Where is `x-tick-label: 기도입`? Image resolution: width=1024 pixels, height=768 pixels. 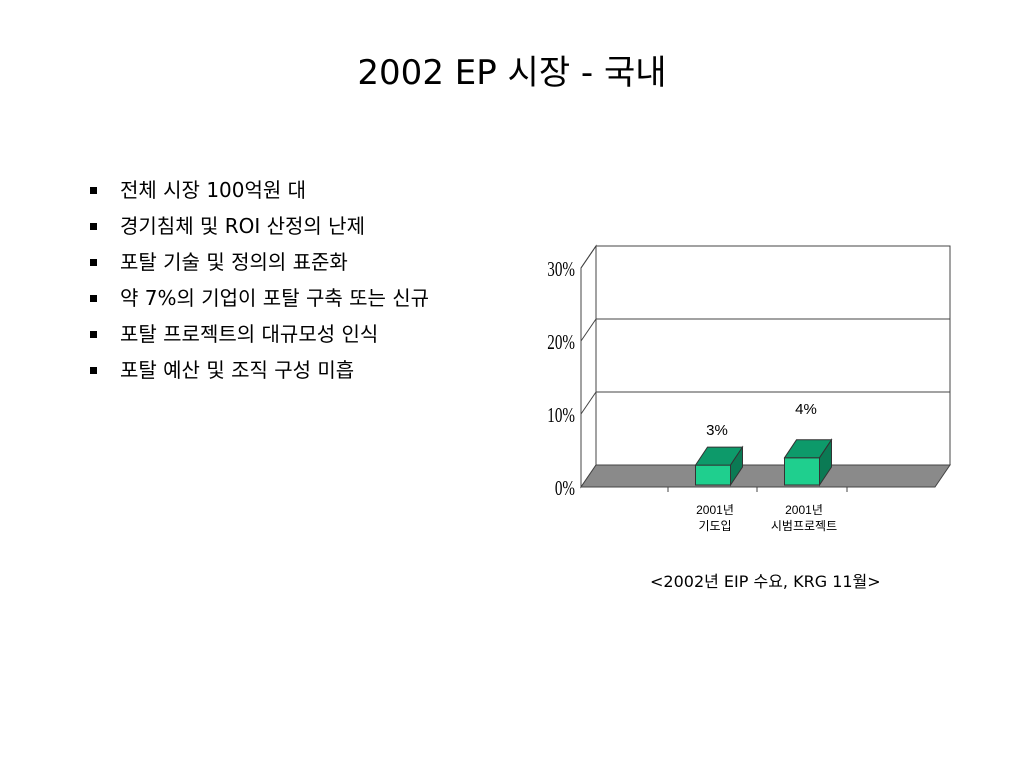 x-tick-label: 기도입 is located at coordinates (714, 526).